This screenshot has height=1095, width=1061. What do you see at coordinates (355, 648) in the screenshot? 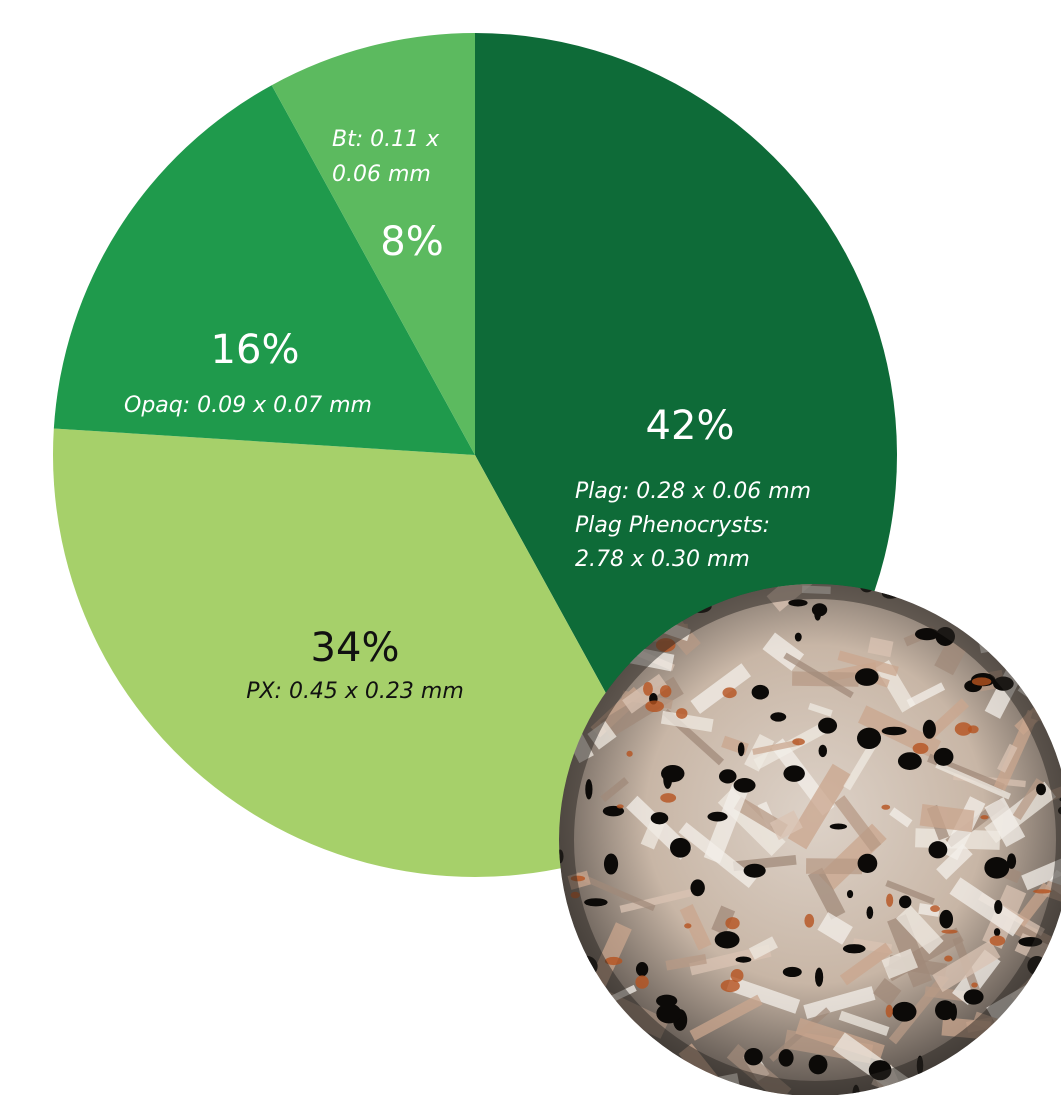
I see `percent-label: 34%` at bounding box center [355, 648].